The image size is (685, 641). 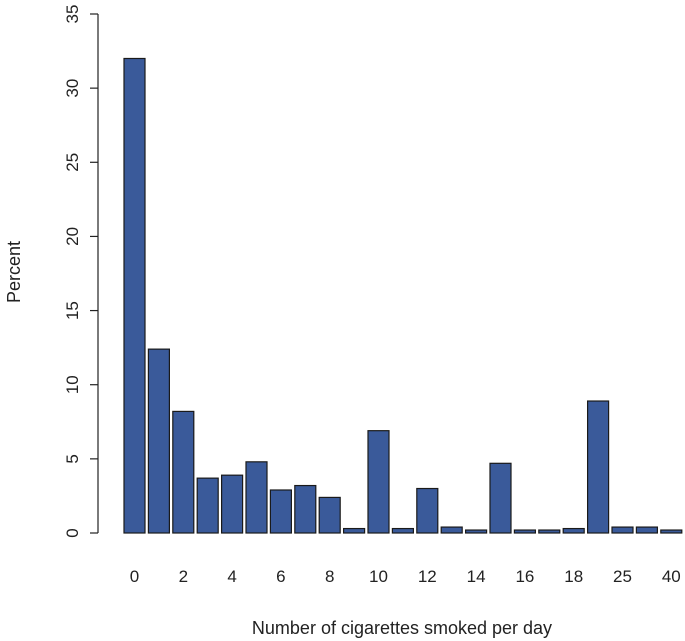 I want to click on bar-12: 12: 3, so click(x=427, y=510).